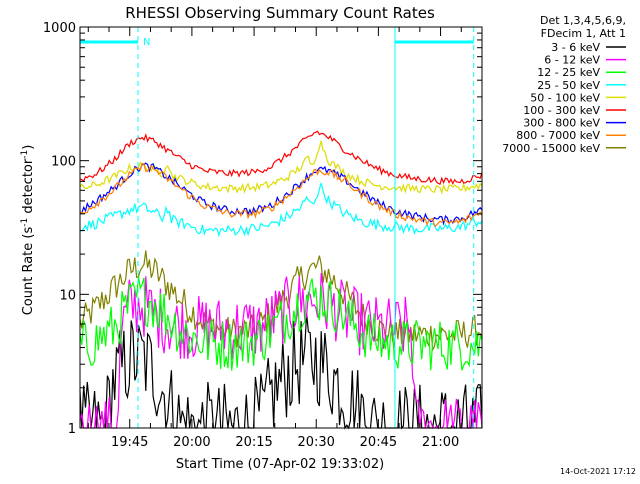  I want to click on footer-timestamp: 14-Oct-2021 17:12, so click(598, 471).